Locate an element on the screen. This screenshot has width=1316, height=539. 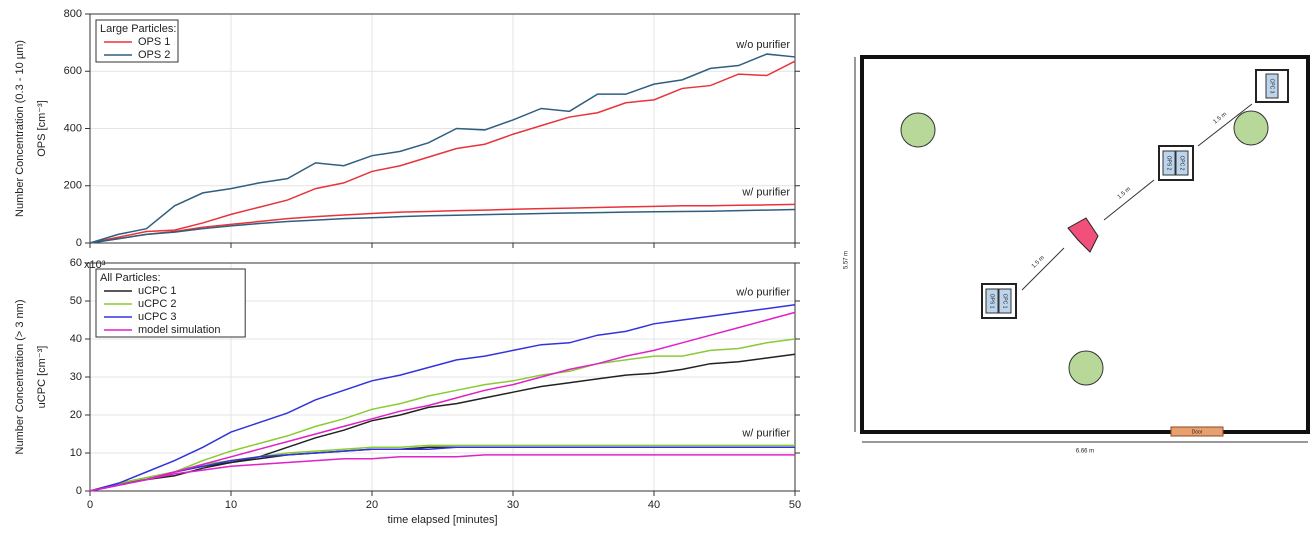
instrument-label: CPC 3 is located at coordinates (1272, 86).